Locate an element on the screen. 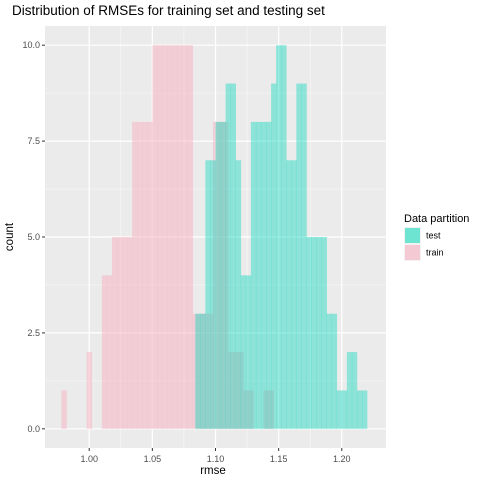  x-tick-label: 1.20 is located at coordinates (342, 459).